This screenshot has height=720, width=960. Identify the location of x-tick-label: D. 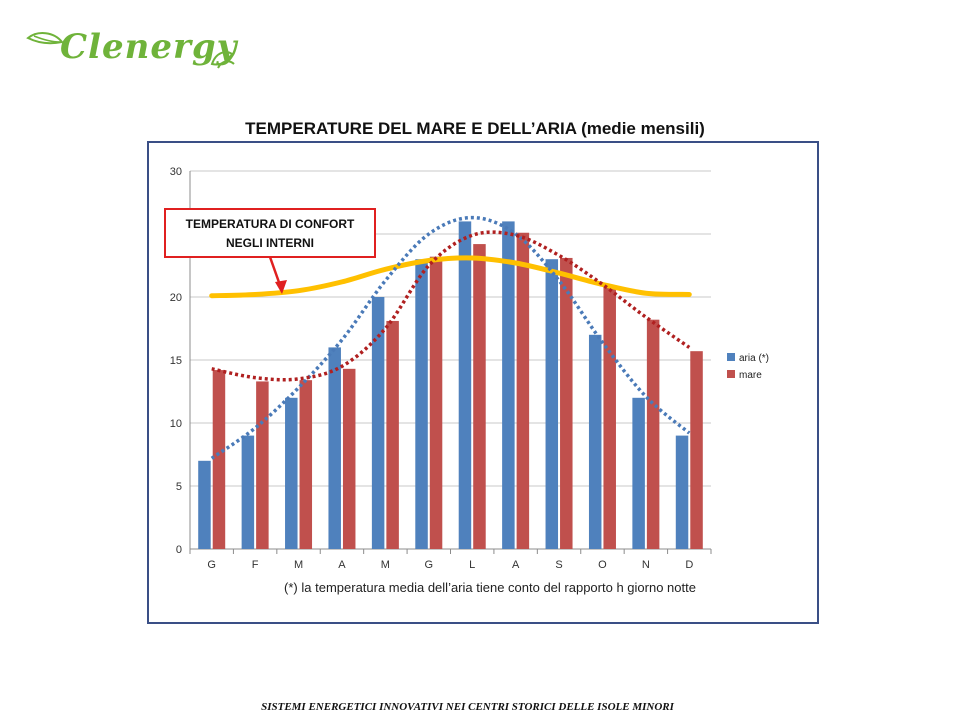
(689, 565).